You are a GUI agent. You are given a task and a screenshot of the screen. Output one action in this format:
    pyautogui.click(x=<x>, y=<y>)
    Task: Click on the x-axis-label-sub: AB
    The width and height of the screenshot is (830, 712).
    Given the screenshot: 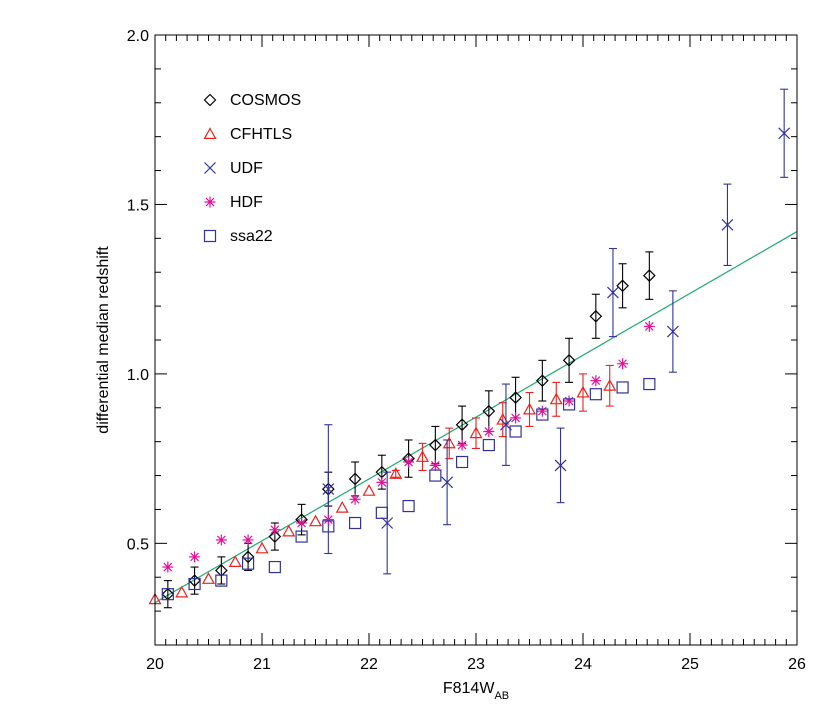 What is the action you would take?
    pyautogui.click(x=501, y=696)
    